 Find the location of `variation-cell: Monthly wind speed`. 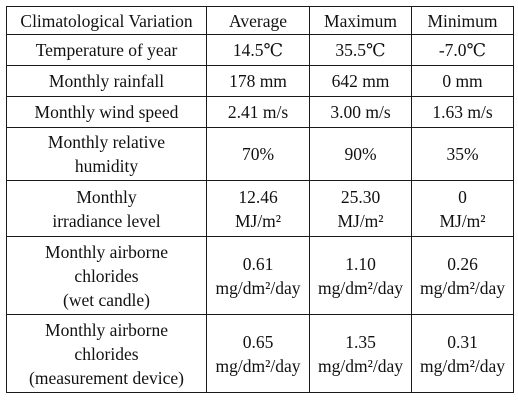

variation-cell: Monthly wind speed is located at coordinates (106, 112).